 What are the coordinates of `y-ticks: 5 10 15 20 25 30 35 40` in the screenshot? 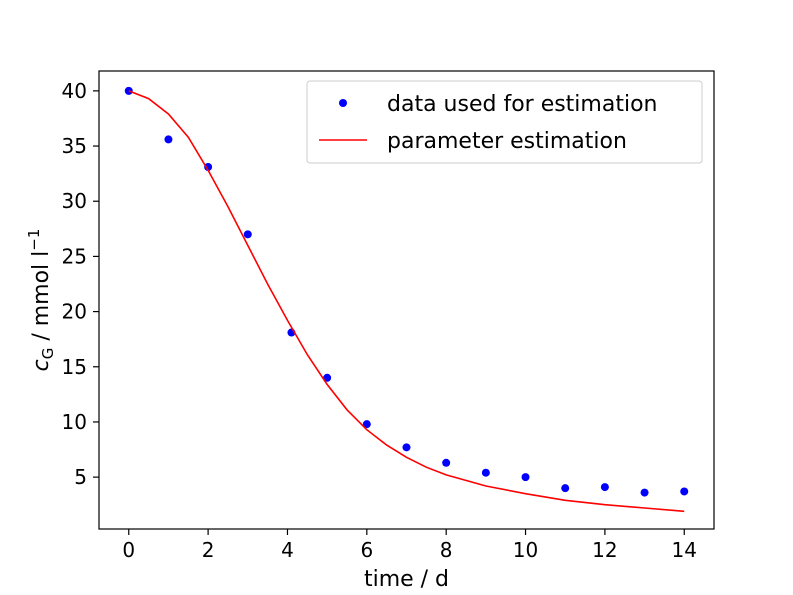 It's located at (80, 284).